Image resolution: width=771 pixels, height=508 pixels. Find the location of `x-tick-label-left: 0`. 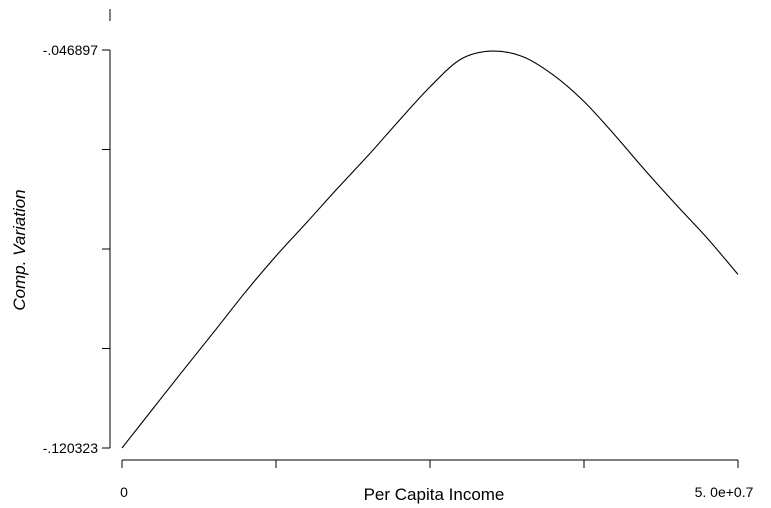

x-tick-label-left: 0 is located at coordinates (124, 492).